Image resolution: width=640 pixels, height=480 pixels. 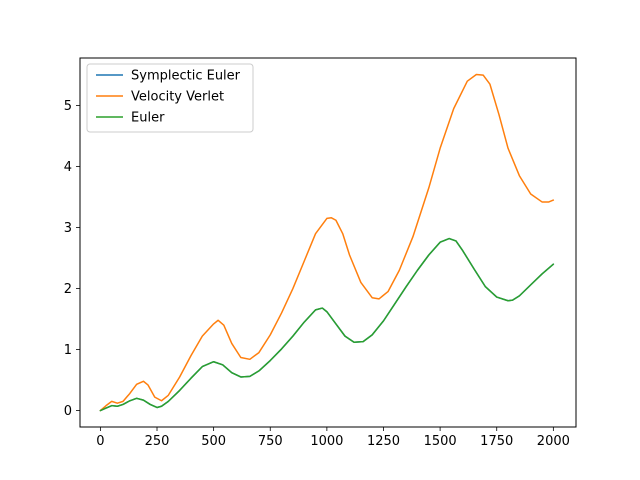 I want to click on y-axis: 0 1 2 3 4 5, so click(x=72, y=259).